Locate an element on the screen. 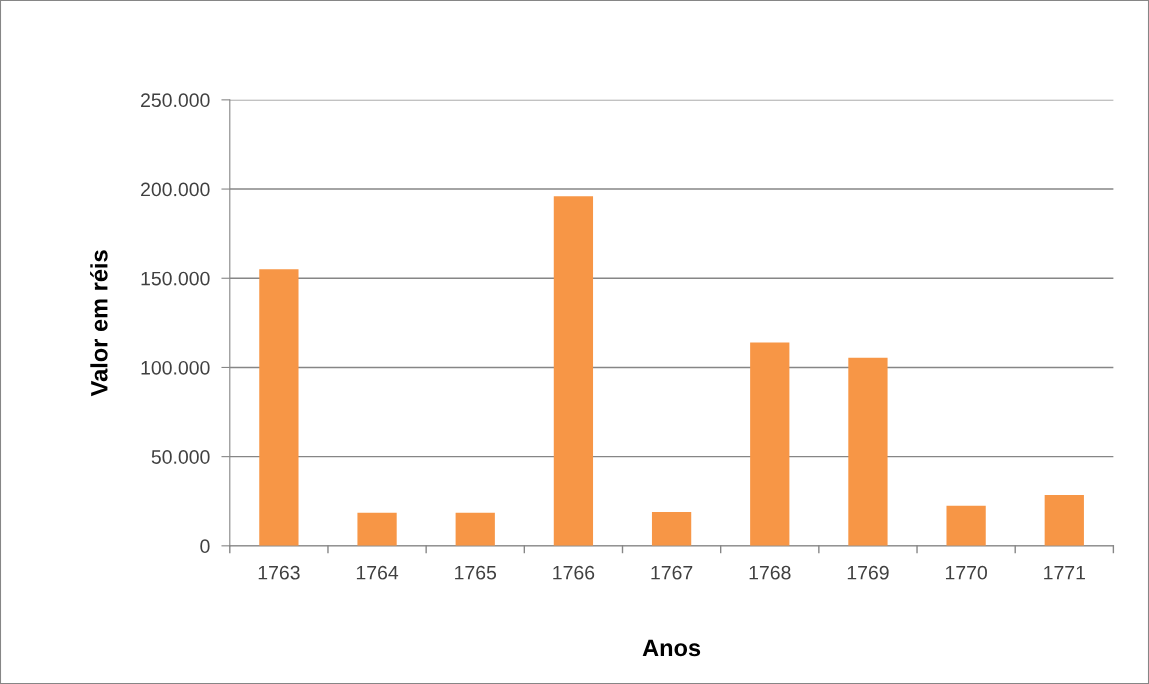 This screenshot has height=684, width=1149. y-axis-title: Valor em réis is located at coordinates (99, 323).